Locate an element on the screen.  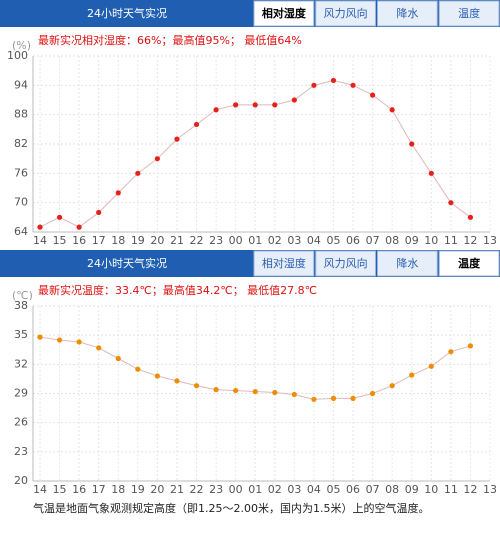
x-tick-label: 01 is located at coordinates (255, 489).